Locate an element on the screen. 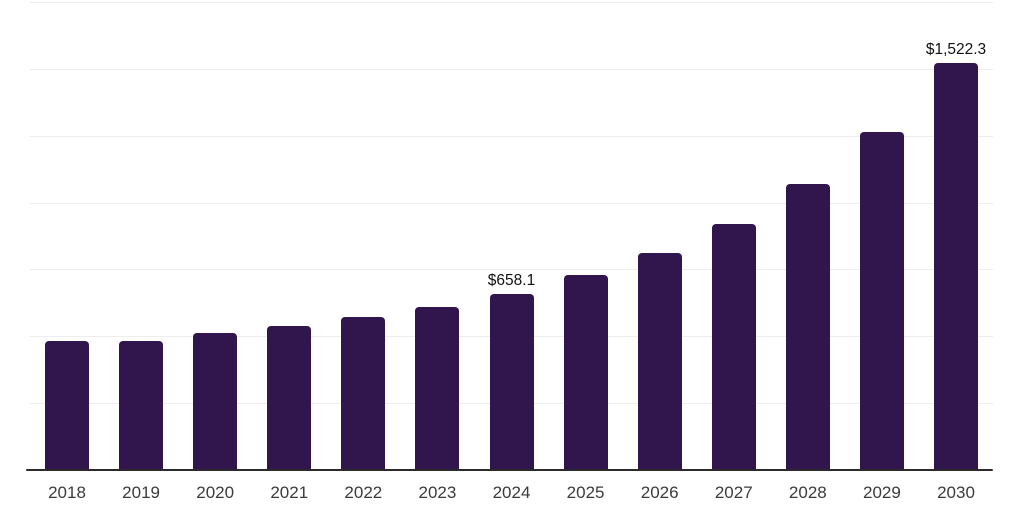  bar-2028 is located at coordinates (807, 327).